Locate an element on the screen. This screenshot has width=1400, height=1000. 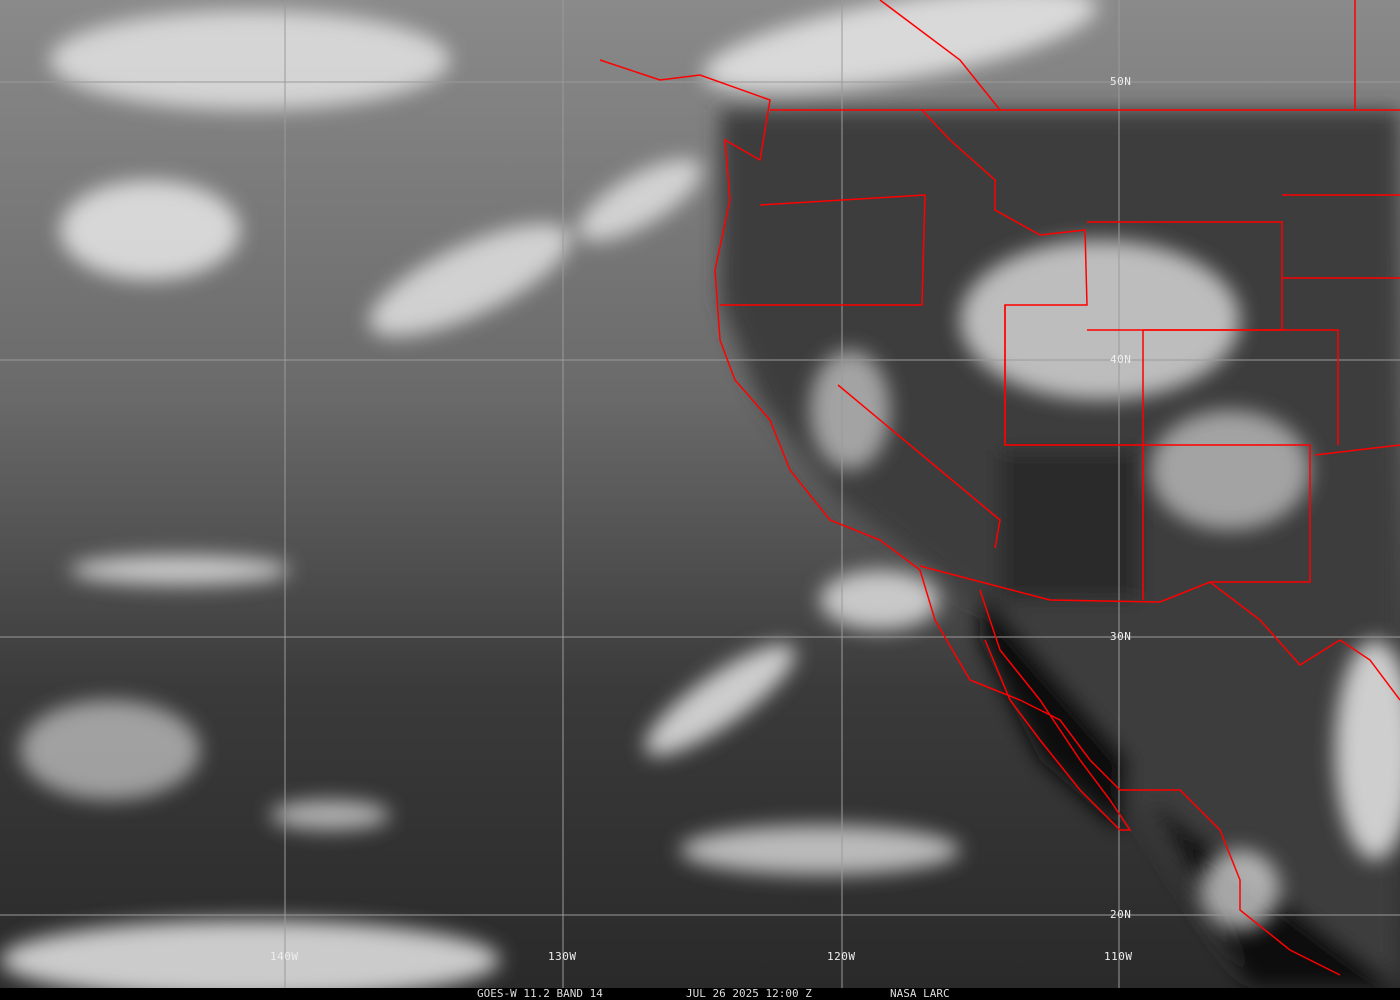
lon-label-130w: 130W is located at coordinates (562, 956).